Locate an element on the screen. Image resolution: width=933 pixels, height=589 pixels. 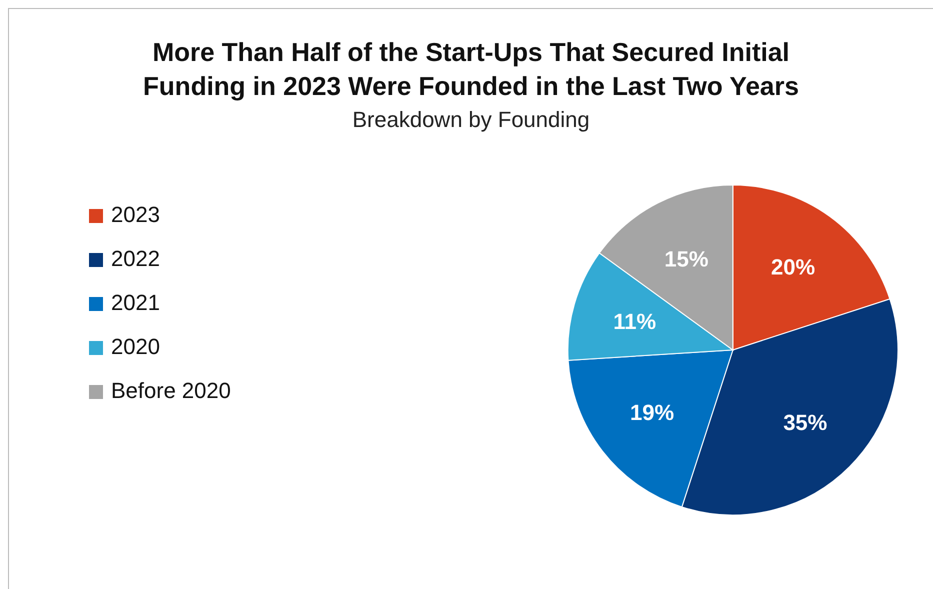
data-label: 15% is located at coordinates (686, 259).